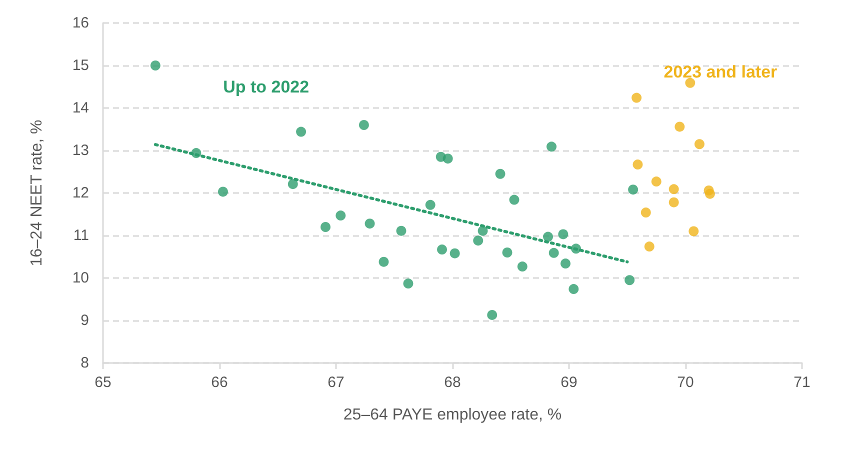 The height and width of the screenshot is (457, 848). I want to click on x-tick-label: 68, so click(452, 382).